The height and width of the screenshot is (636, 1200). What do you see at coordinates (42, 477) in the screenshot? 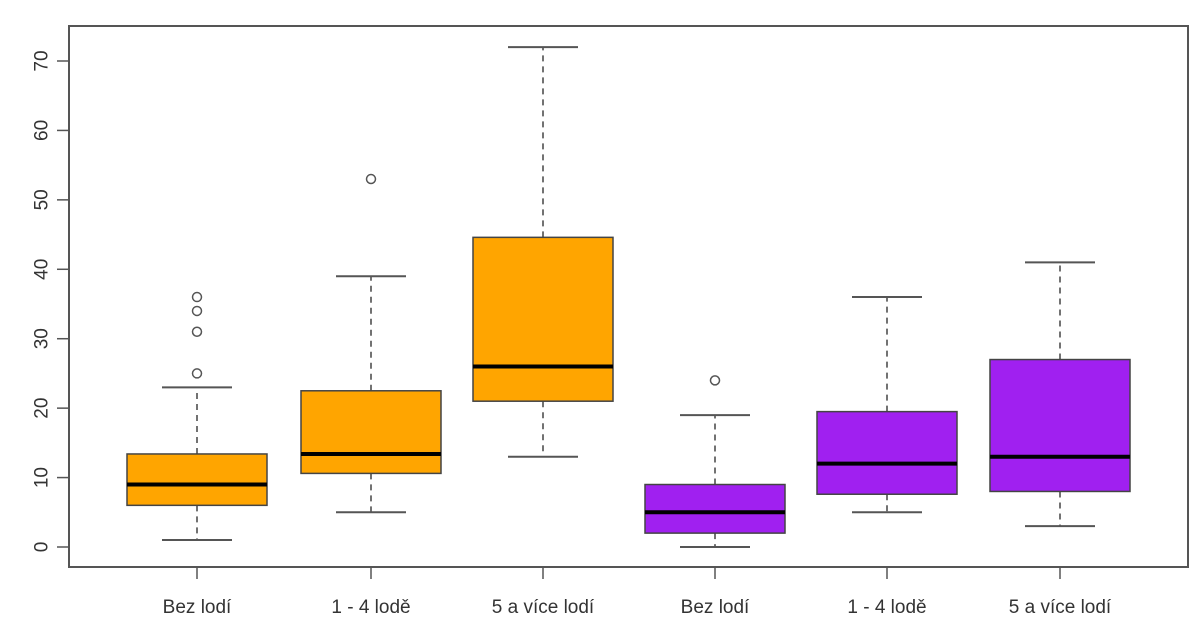
I see `y-tick-label: 10` at bounding box center [42, 477].